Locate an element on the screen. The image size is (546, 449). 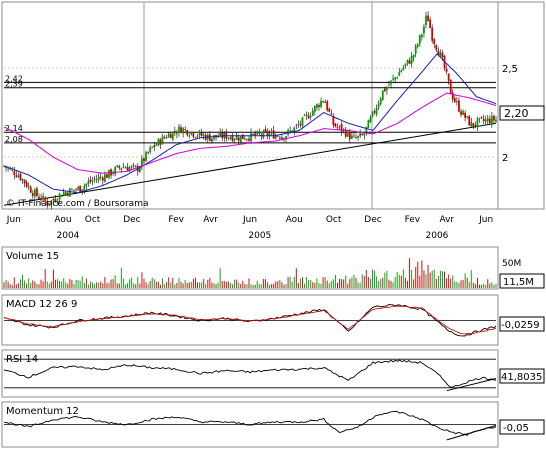
momentum-panel-frame is located at coordinates (250, 424).